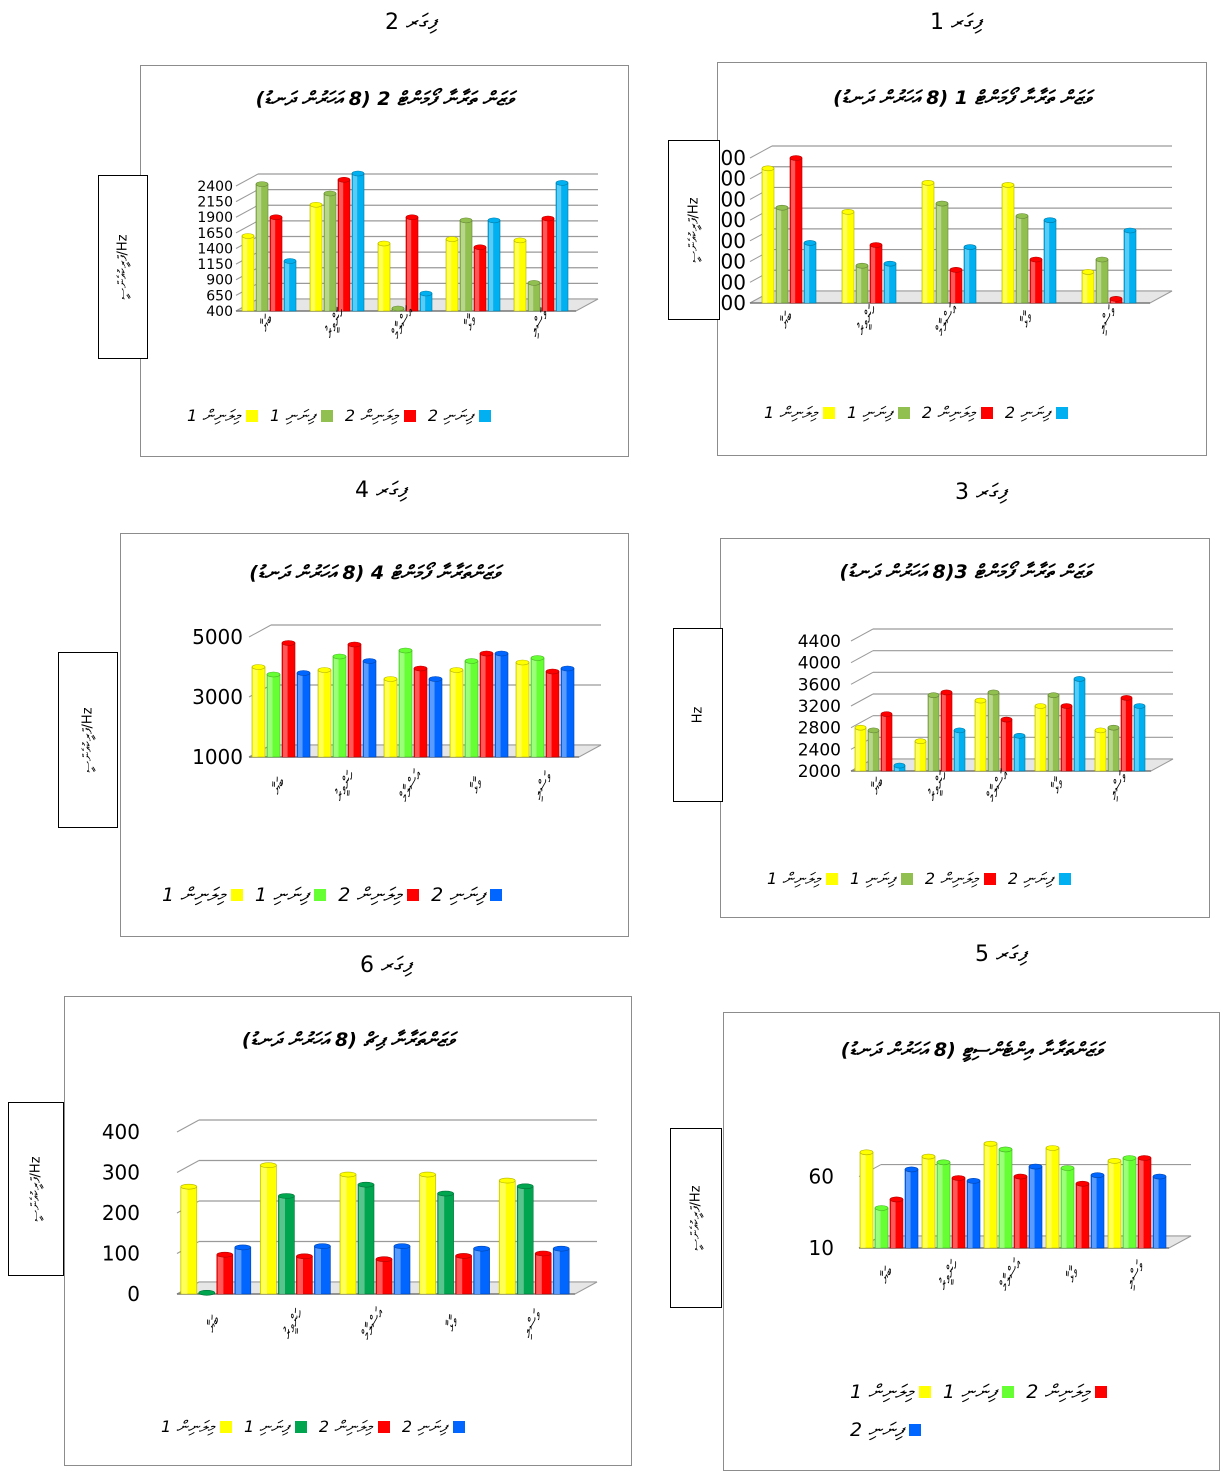  What do you see at coordinates (1135, 1275) in the screenshot?
I see `x-category-label: ވަސްލި` at bounding box center [1135, 1275].